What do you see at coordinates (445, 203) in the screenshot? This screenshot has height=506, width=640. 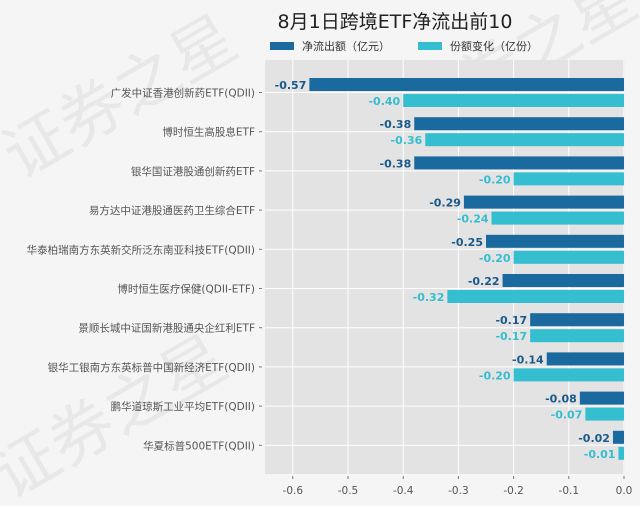 I see `data-label-net-outflow: -0.29` at bounding box center [445, 203].